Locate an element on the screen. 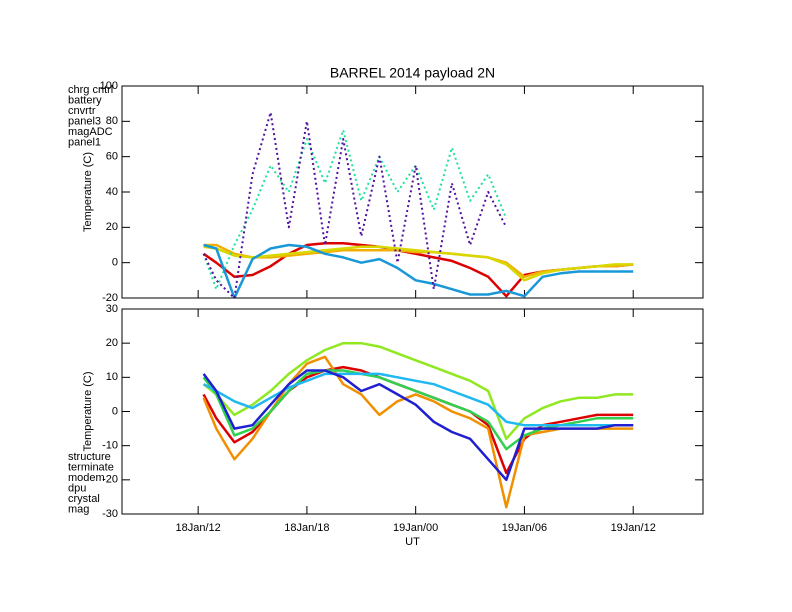 This screenshot has height=612, width=792. x-axis-label: UT is located at coordinates (412, 542).